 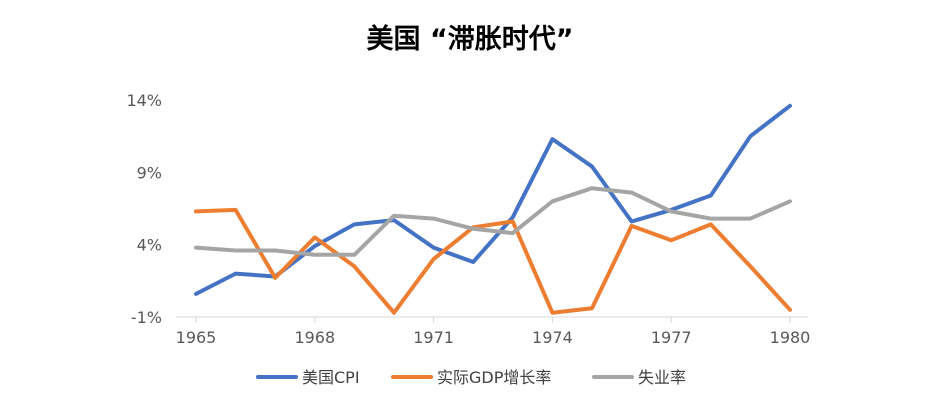 What do you see at coordinates (552, 337) in the screenshot?
I see `x-tick-label: 1974` at bounding box center [552, 337].